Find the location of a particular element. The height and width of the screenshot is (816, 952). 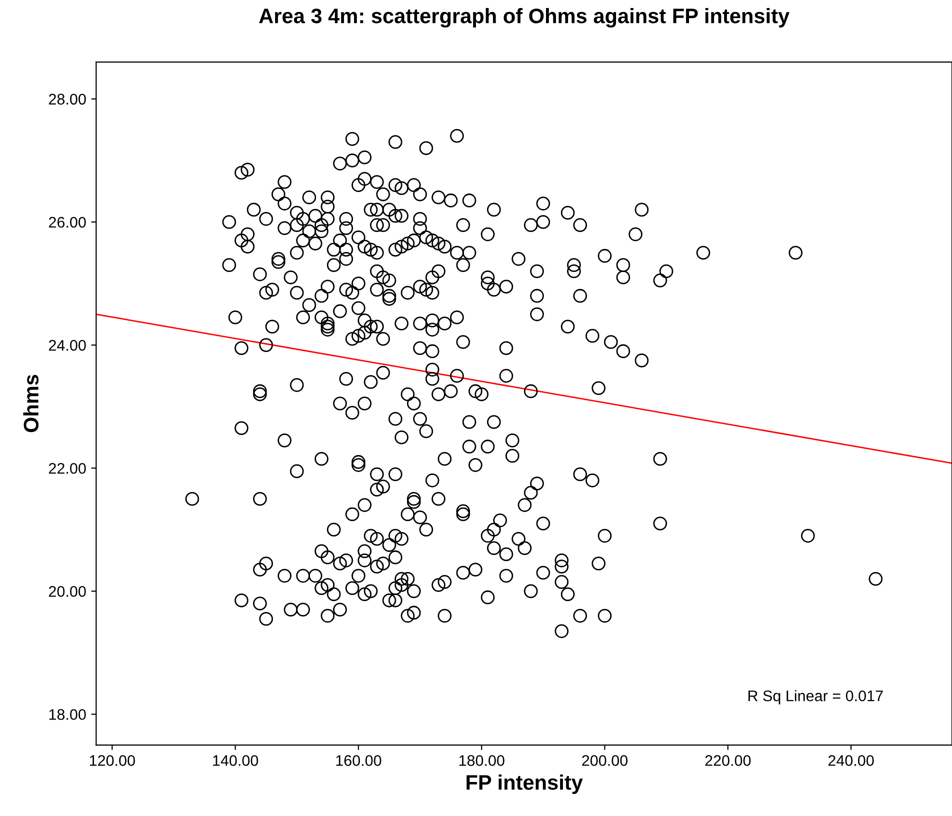

y-tick-label: 18.00 is located at coordinates (67, 714).